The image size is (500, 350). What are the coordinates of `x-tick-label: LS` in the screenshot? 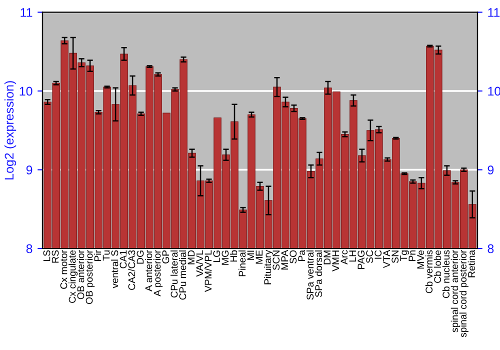 It's located at (46, 255).